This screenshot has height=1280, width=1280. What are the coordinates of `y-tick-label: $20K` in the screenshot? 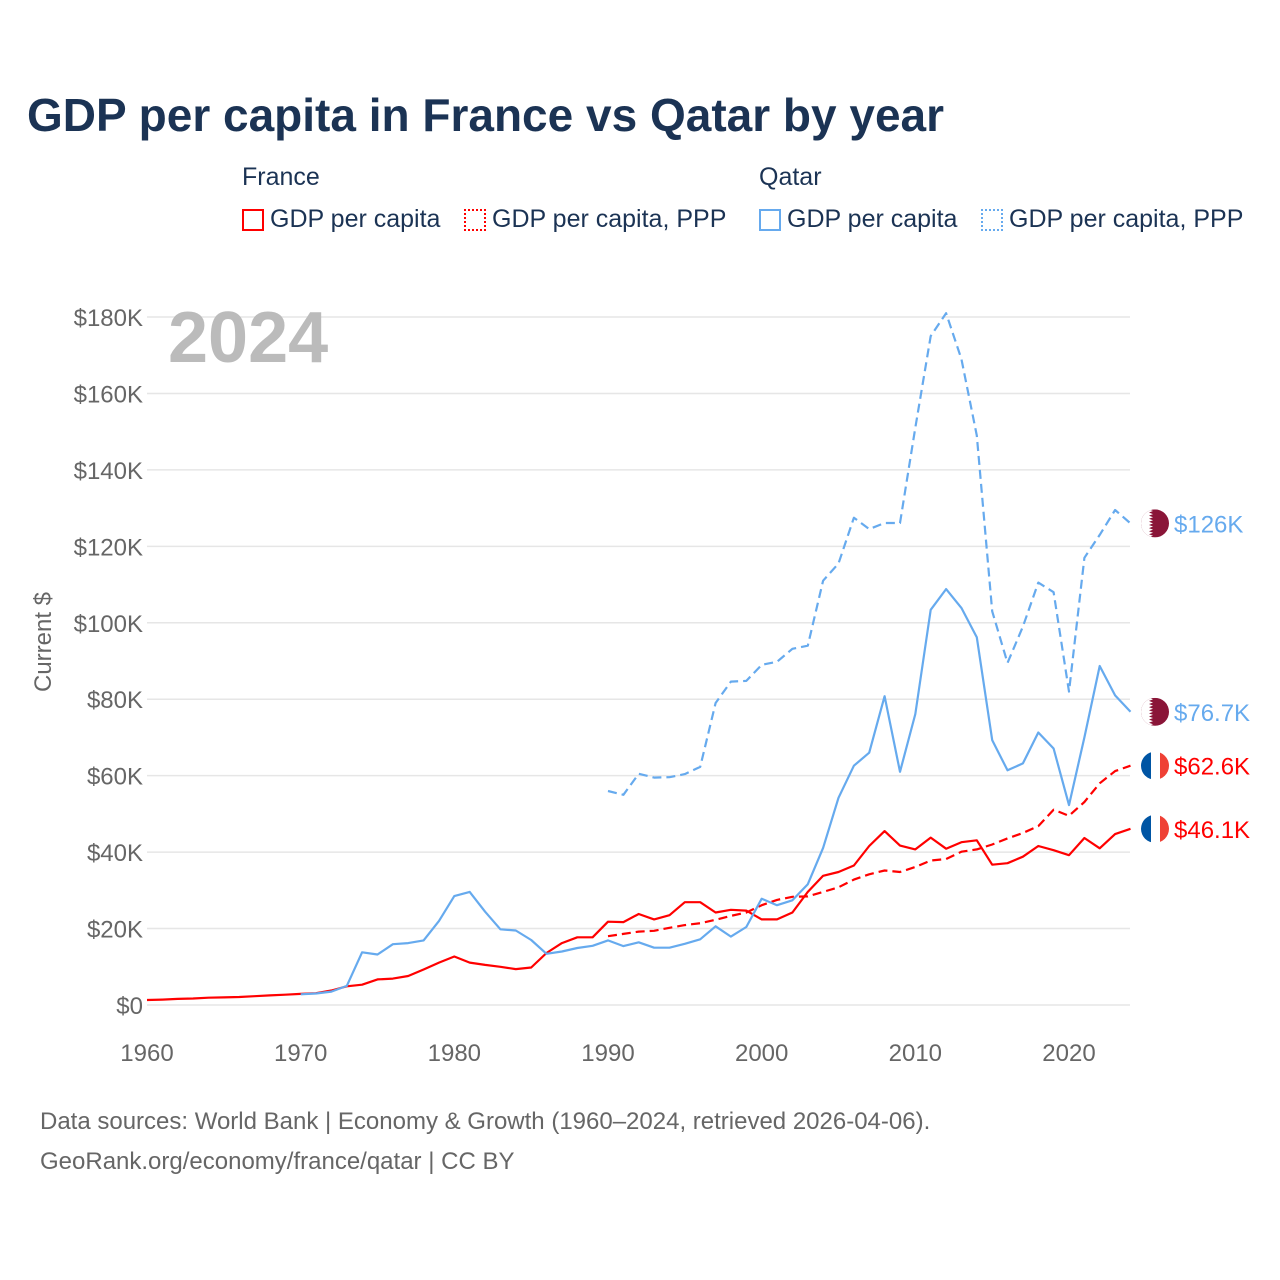 It's located at (115, 930).